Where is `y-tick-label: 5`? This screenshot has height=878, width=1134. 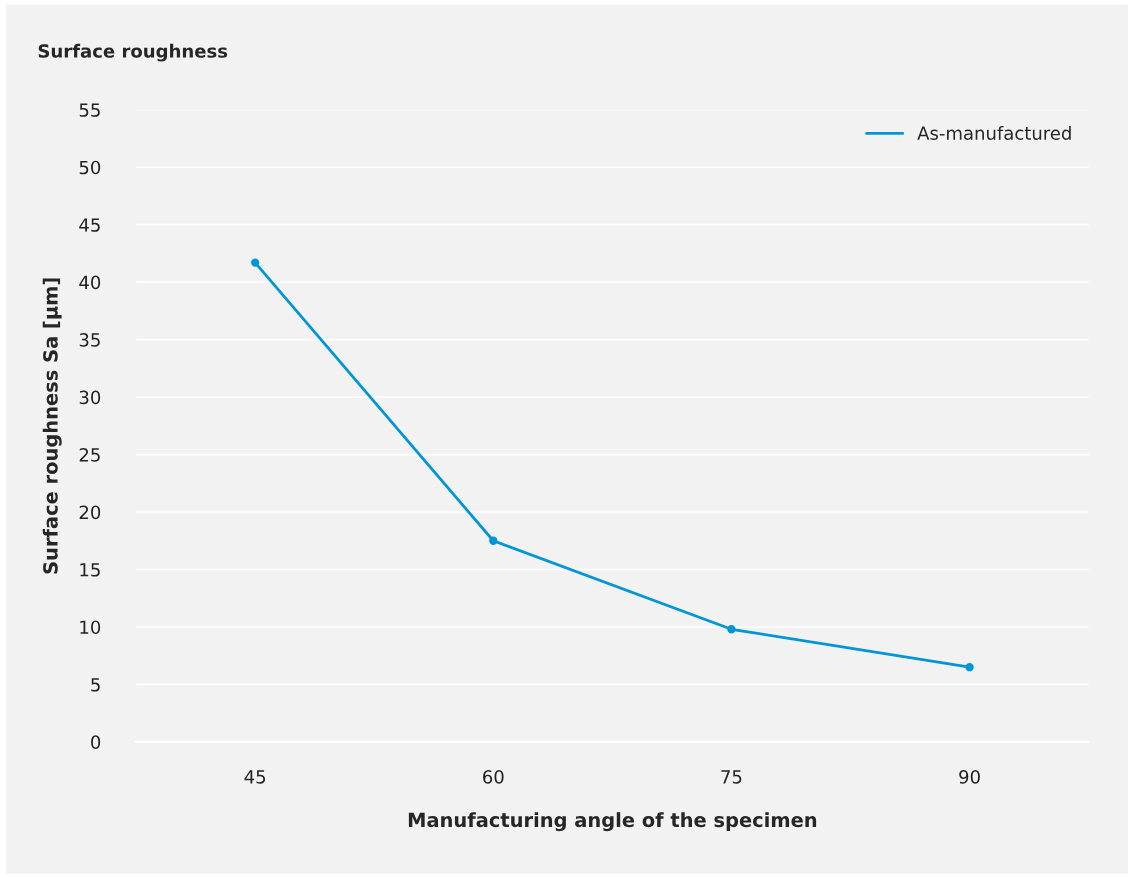
y-tick-label: 5 is located at coordinates (95, 685).